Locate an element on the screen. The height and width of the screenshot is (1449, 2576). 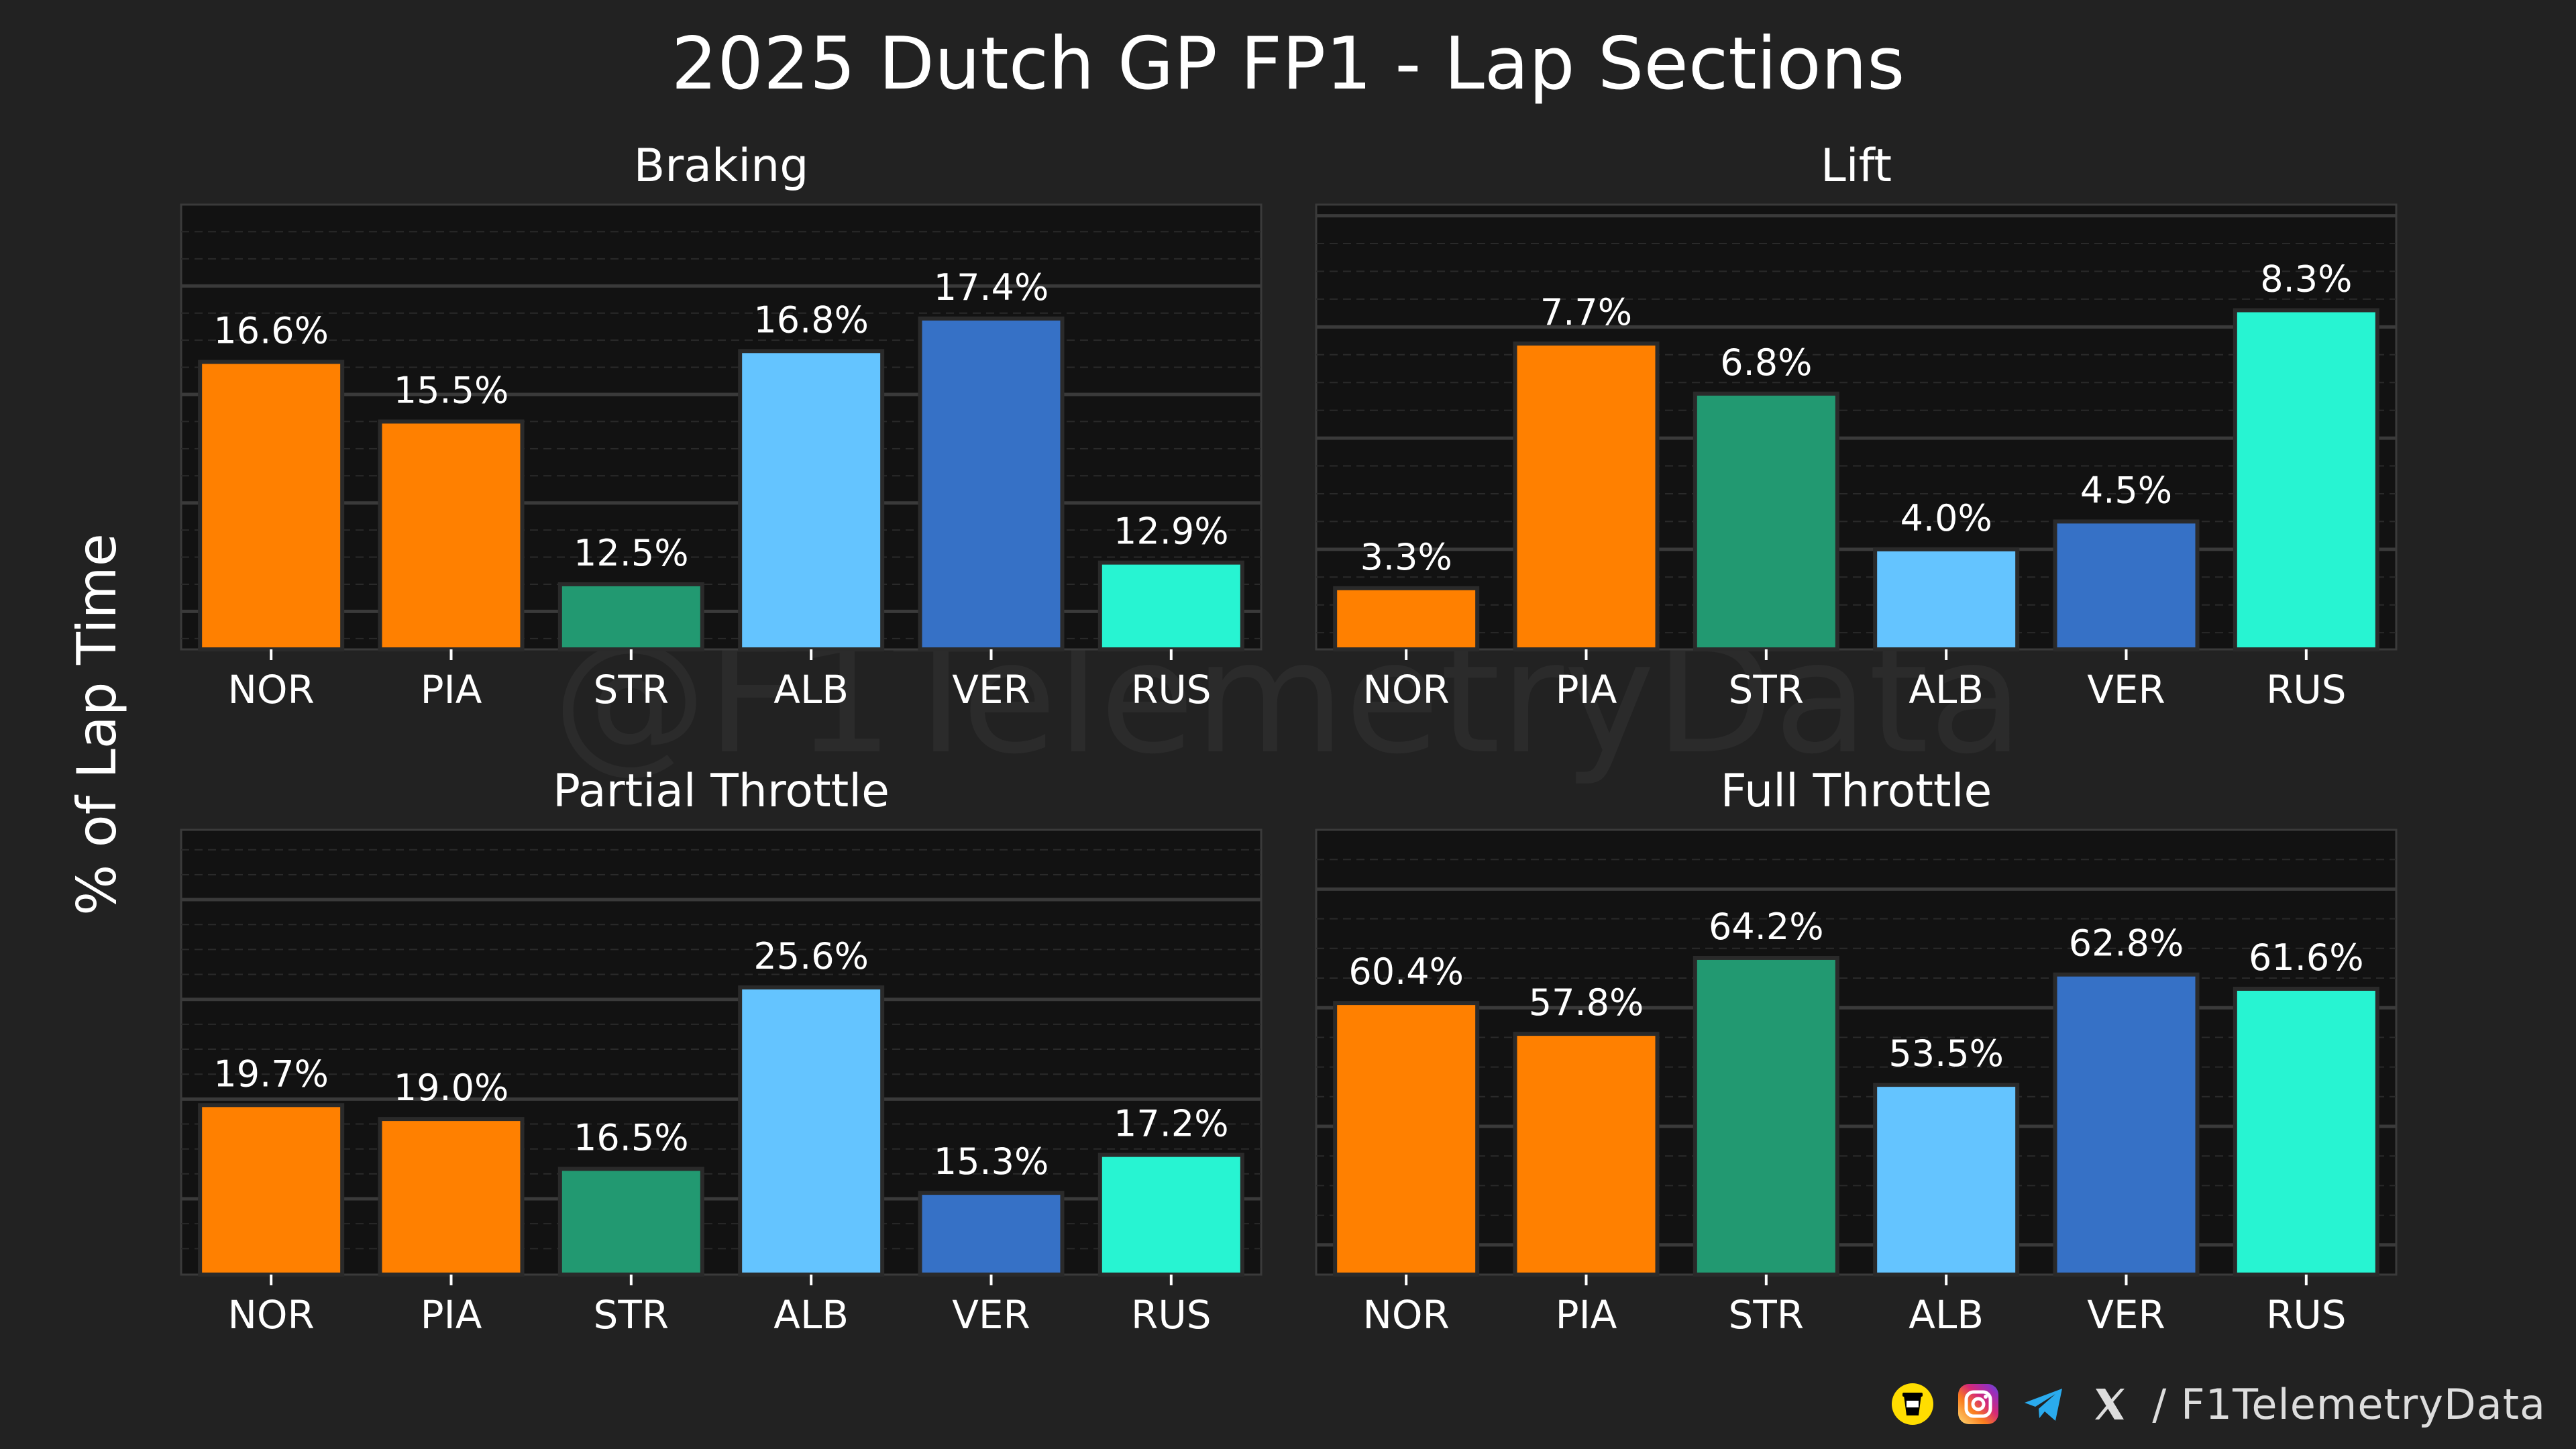
social-footer: / F1TelemetryData is located at coordinates (2217, 1404).